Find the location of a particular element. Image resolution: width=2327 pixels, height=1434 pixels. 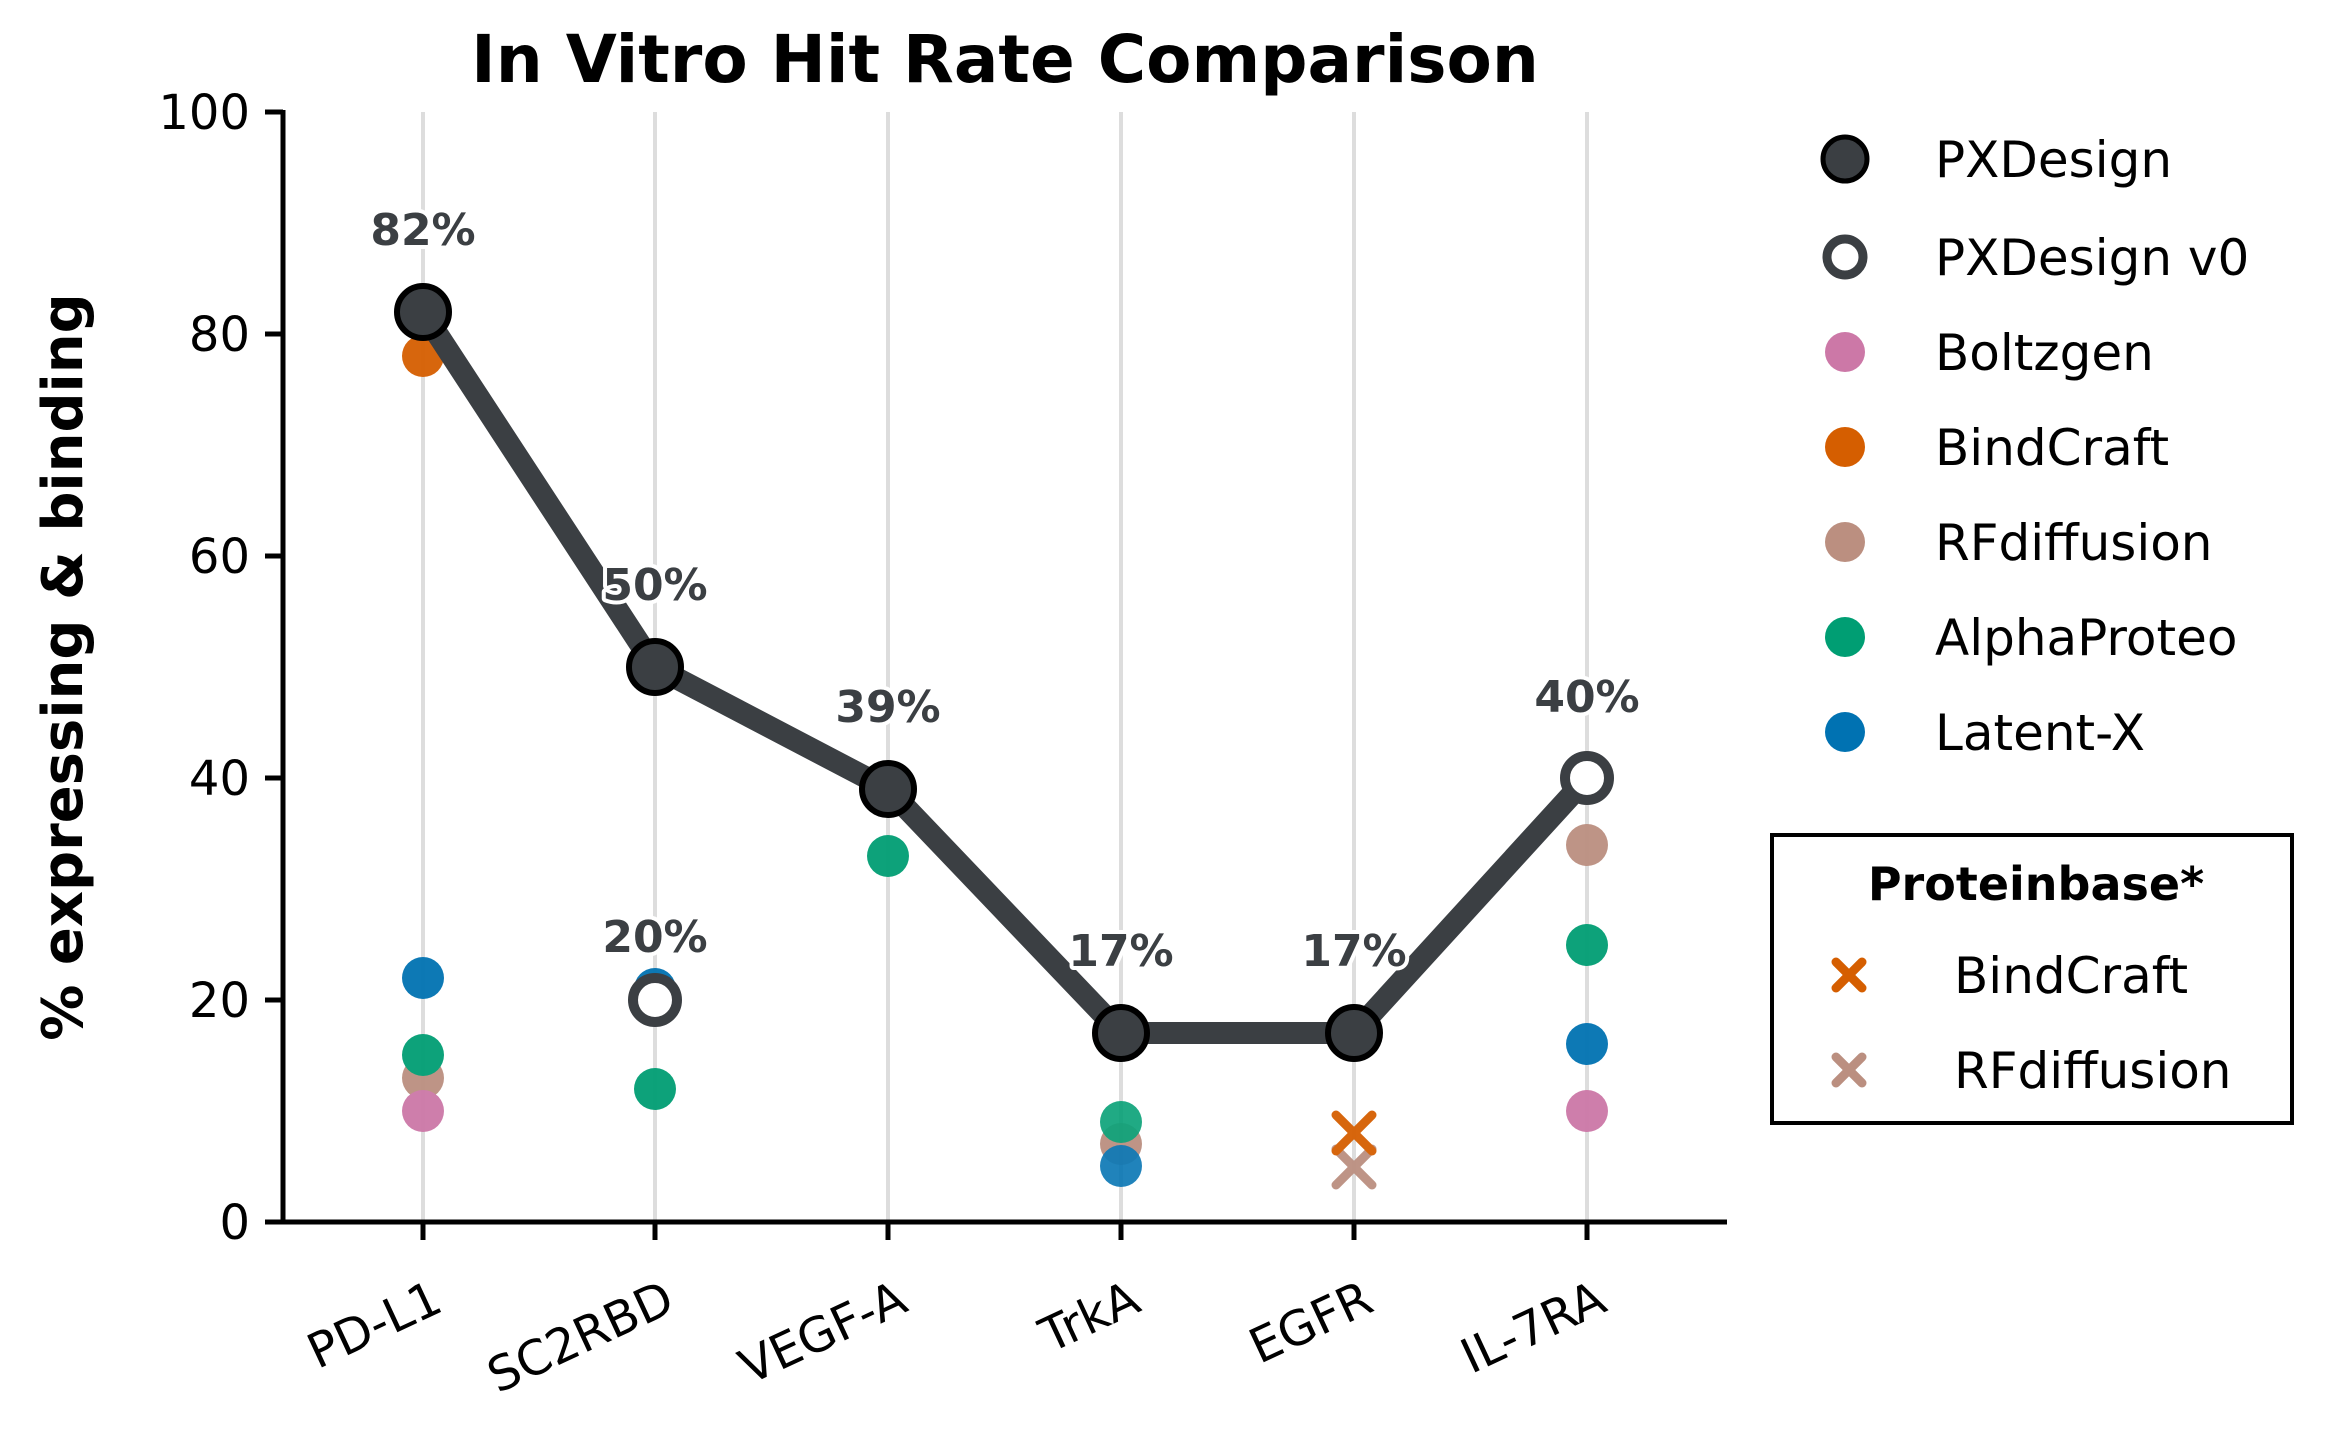

x-tick-labels: PD-L1 SC2RBD VEGF-A TrkA EGFR IL-7RA is located at coordinates (956, 1337).